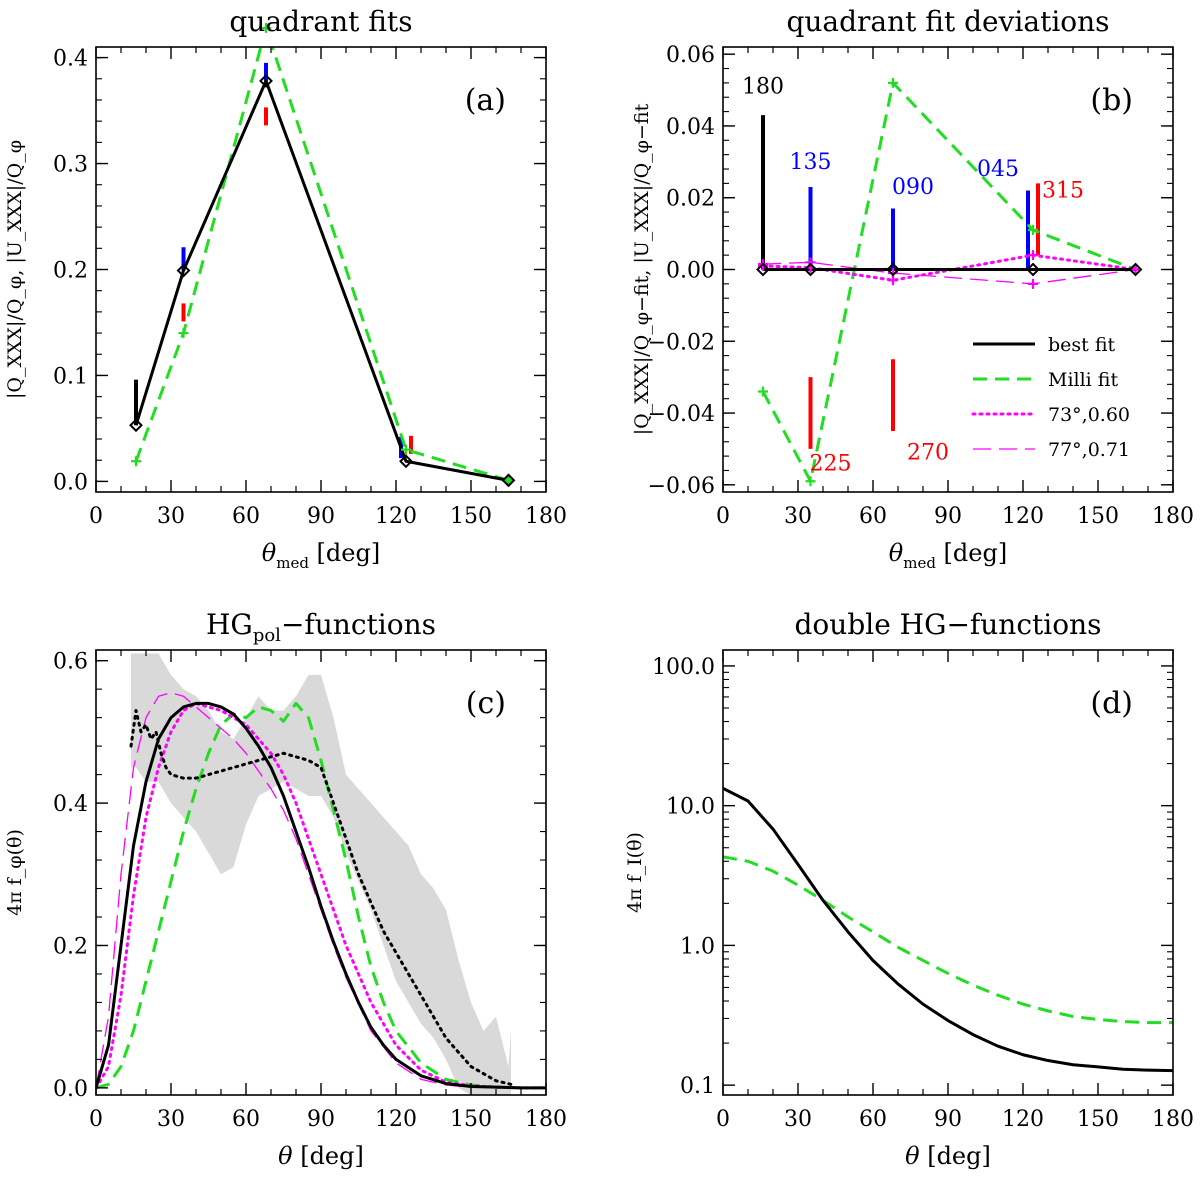 Image resolution: width=1200 pixels, height=1179 pixels. I want to click on x-tick-label: 180, so click(546, 1119).